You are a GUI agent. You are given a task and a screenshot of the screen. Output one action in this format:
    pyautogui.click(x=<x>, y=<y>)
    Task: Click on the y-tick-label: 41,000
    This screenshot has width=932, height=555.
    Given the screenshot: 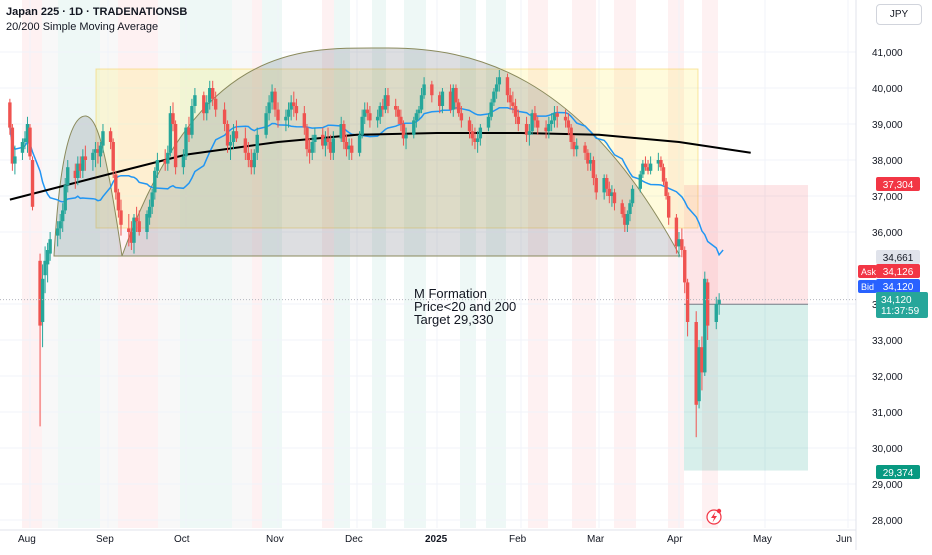 What is the action you would take?
    pyautogui.click(x=887, y=53)
    